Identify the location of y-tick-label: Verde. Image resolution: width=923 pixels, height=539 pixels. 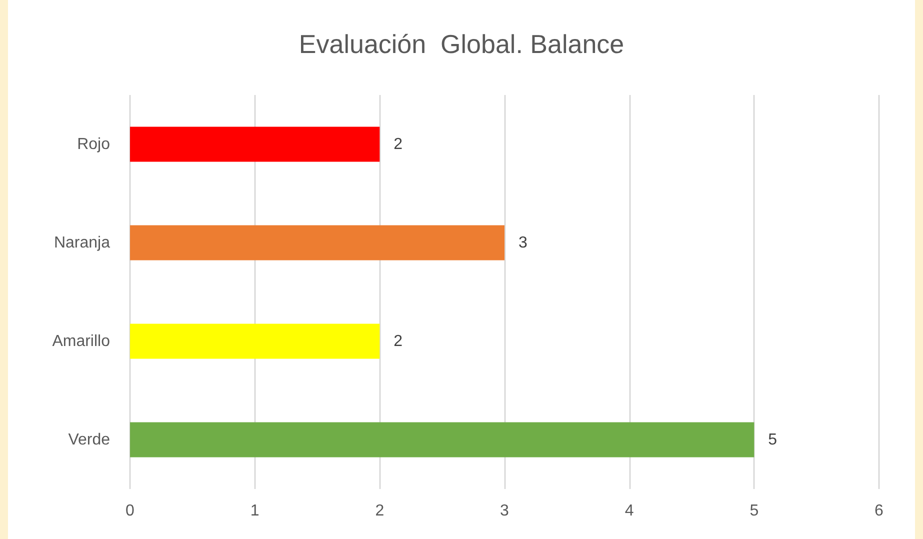
(89, 439).